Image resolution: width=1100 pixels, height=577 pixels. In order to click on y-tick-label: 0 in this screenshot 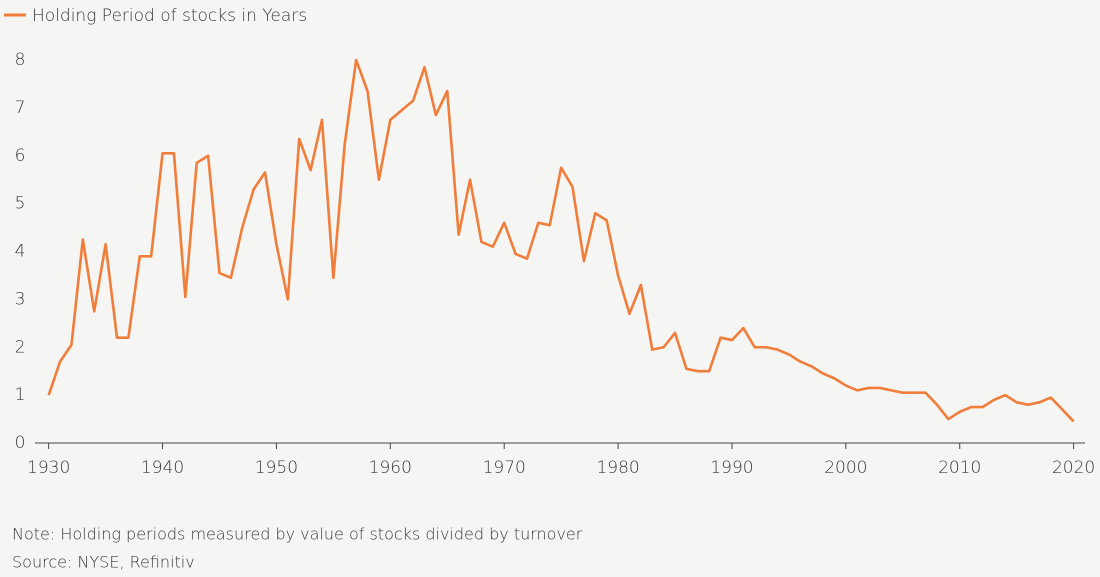, I will do `click(20, 443)`.